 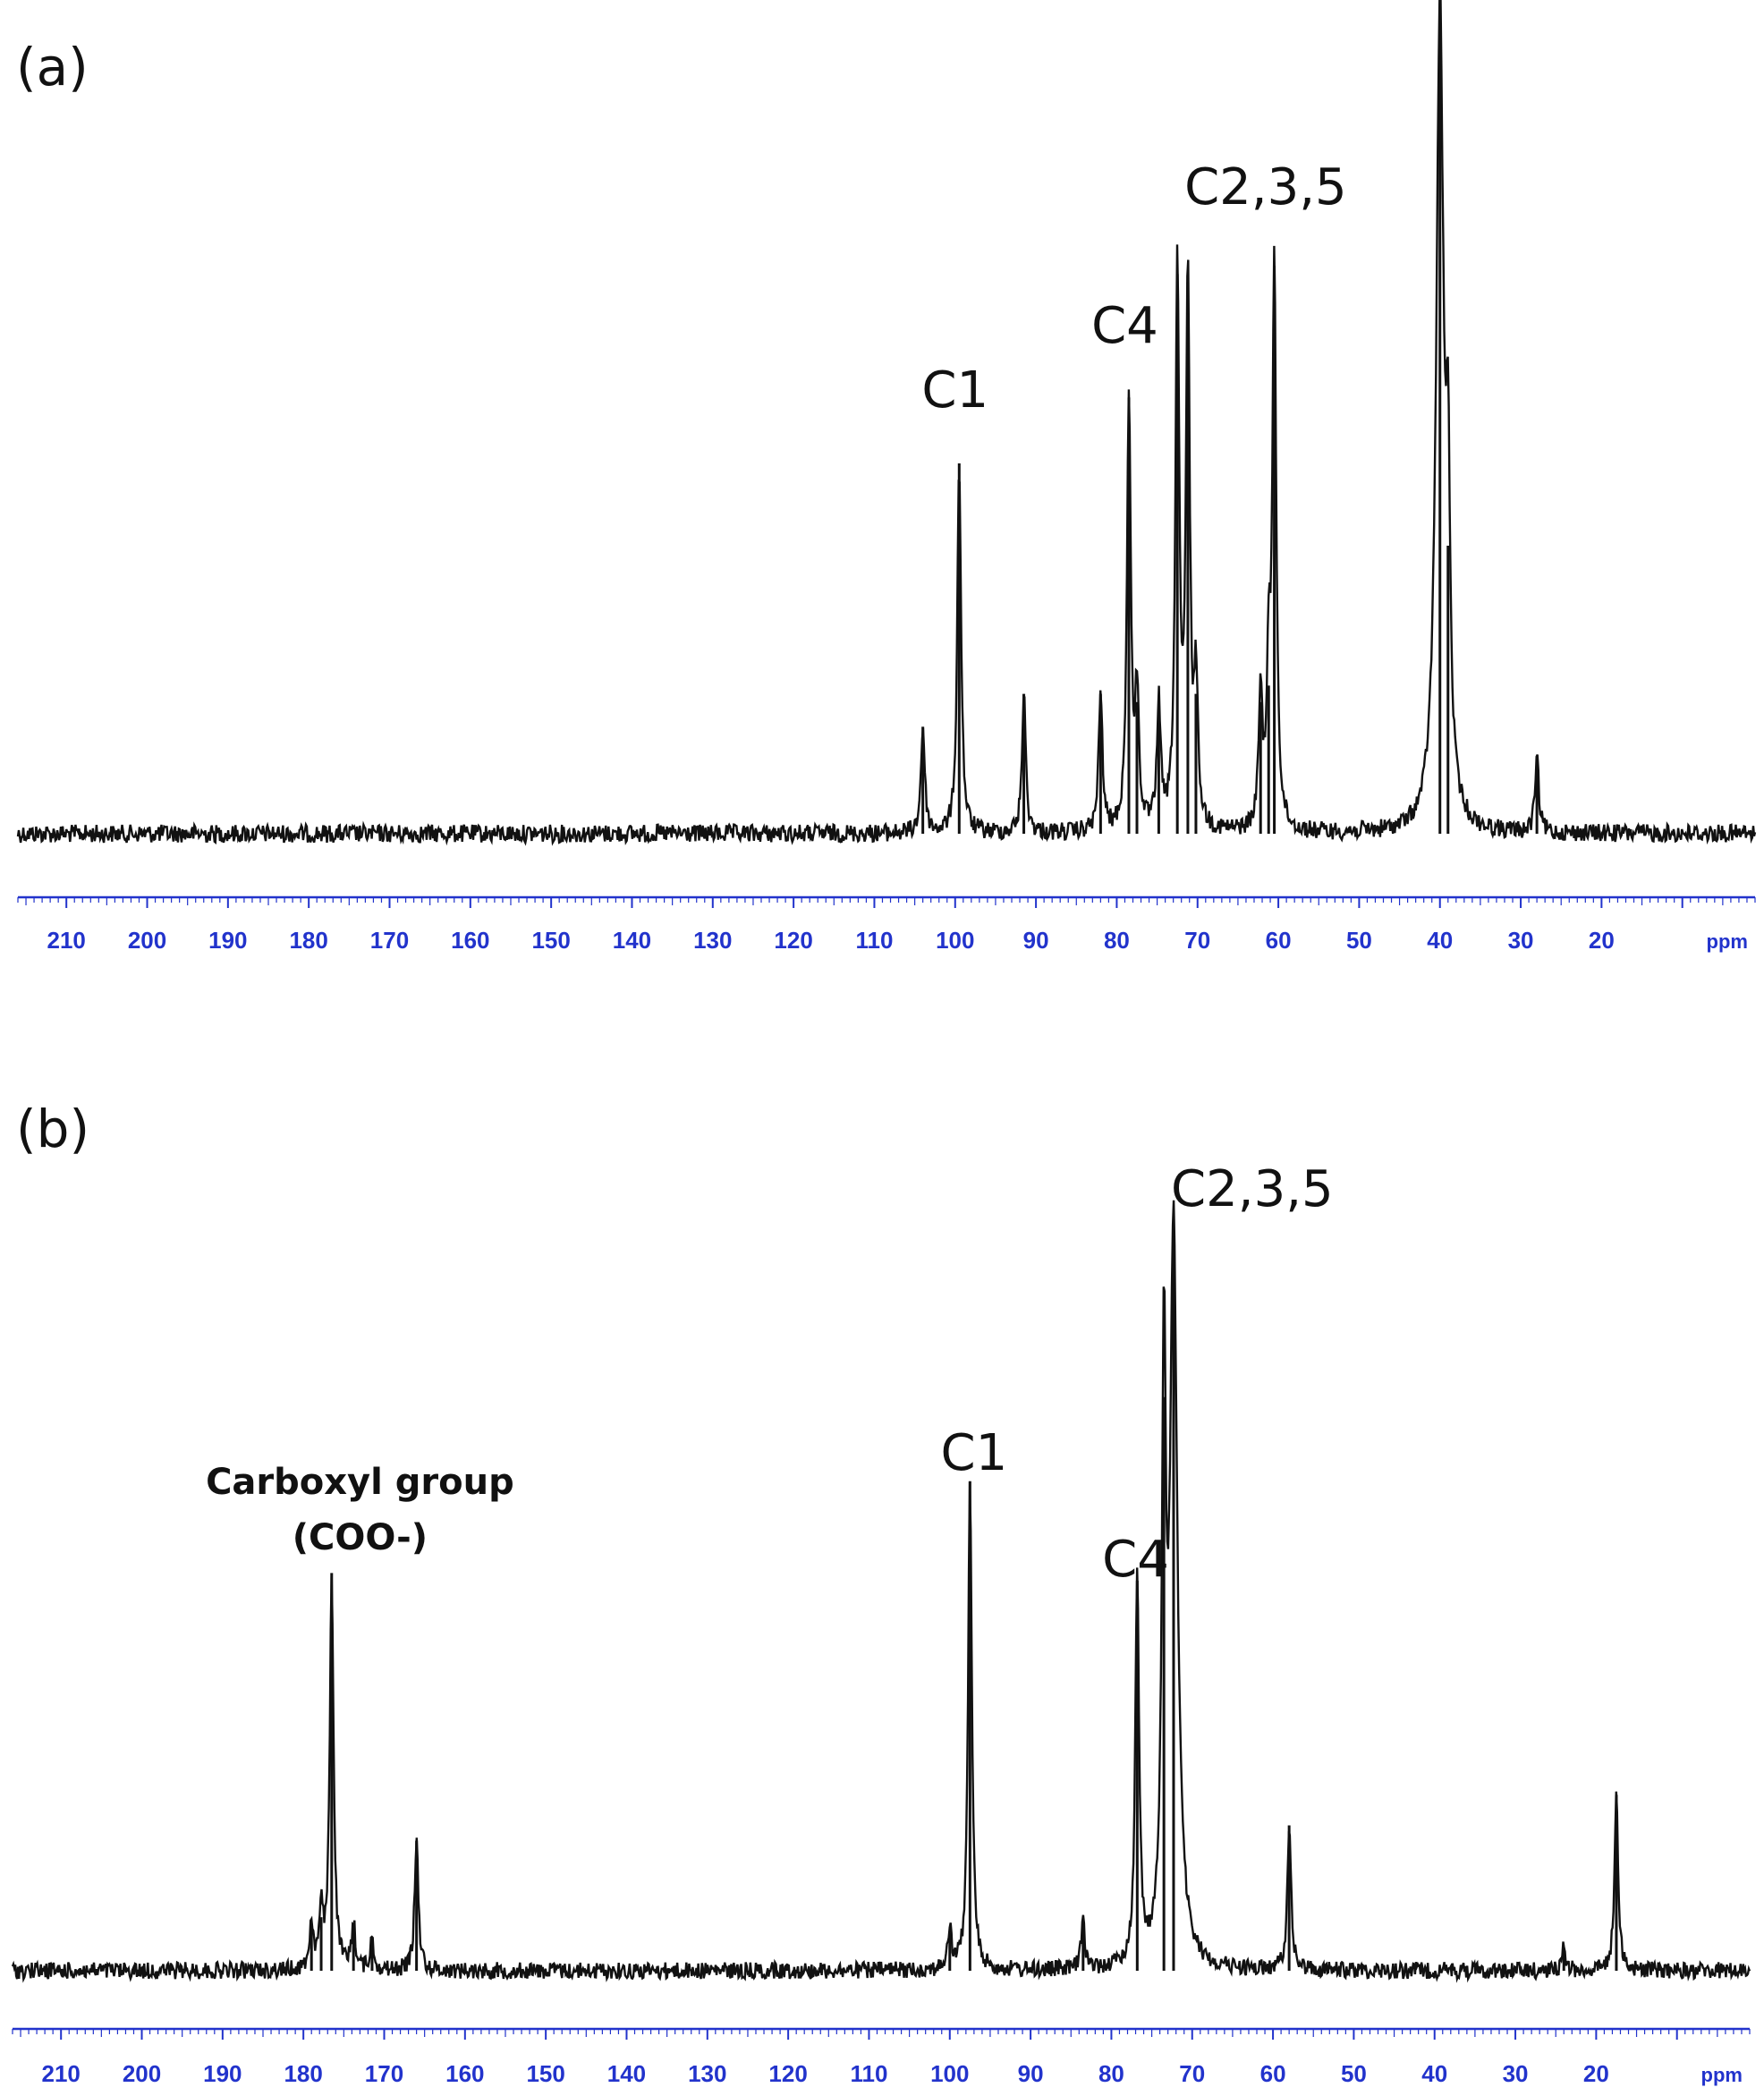 I want to click on peak-annotation: (COO-), so click(x=360, y=1538).